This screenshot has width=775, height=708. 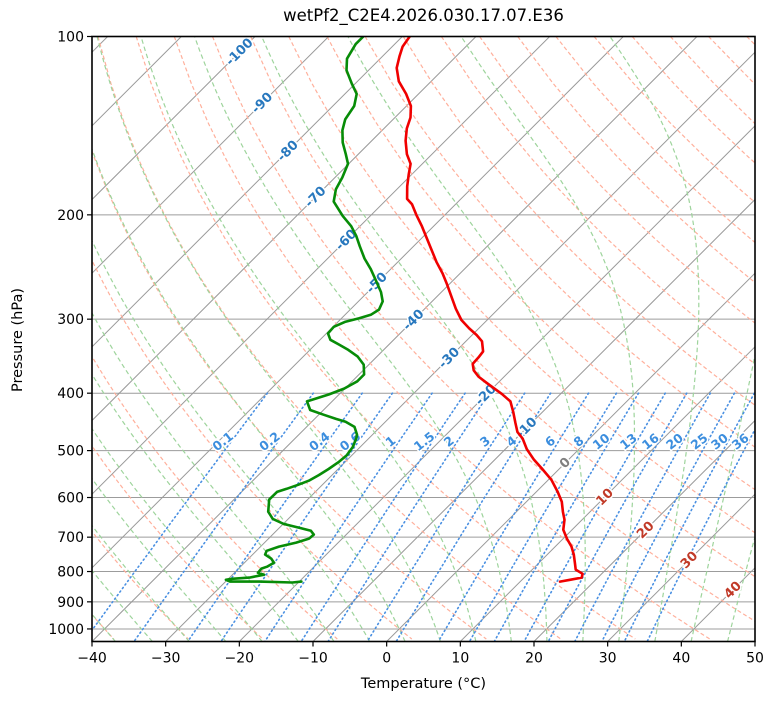 What do you see at coordinates (674, 441) in the screenshot?
I see `mixing-ratio-label: 20` at bounding box center [674, 441].